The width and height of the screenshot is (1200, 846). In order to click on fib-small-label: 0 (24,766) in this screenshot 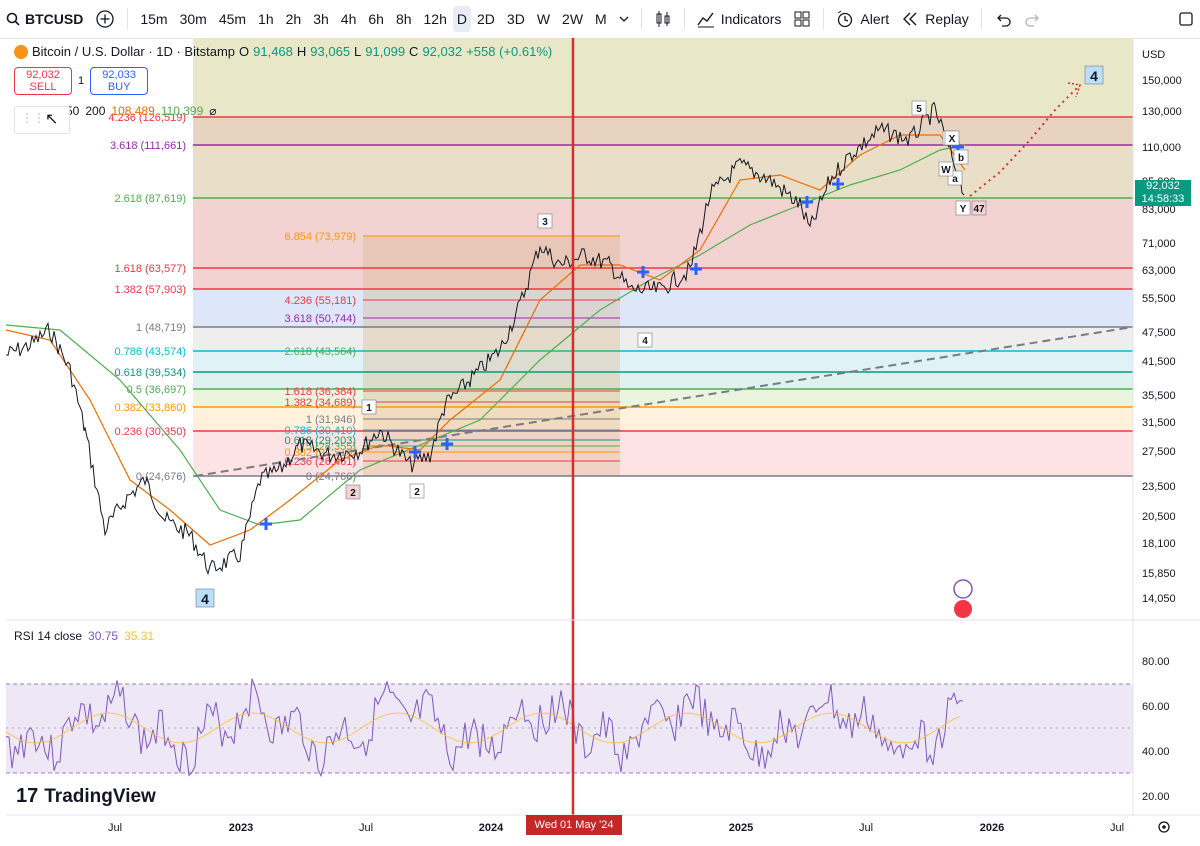, I will do `click(331, 477)`.